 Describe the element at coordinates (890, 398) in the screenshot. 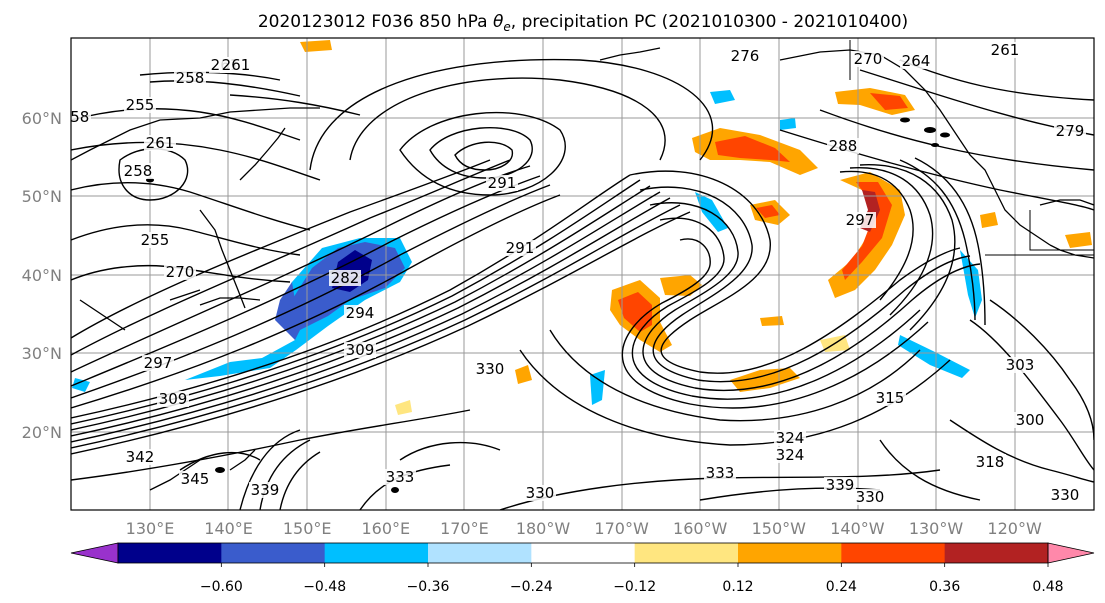

I see `contour-label: 315` at that location.